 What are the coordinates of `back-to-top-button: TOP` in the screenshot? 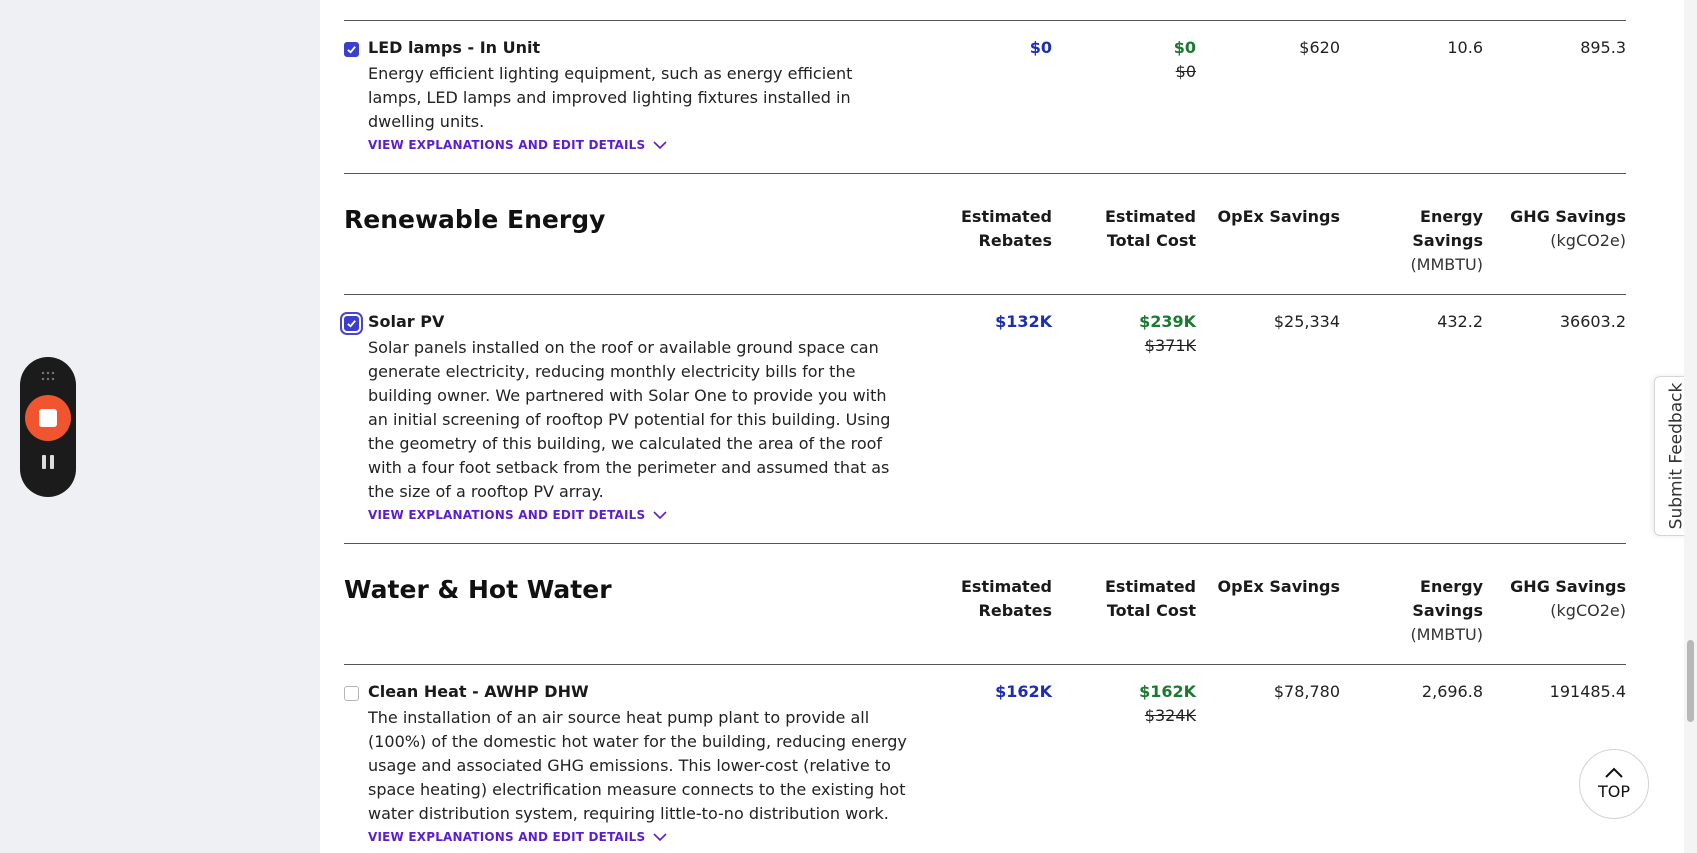 It's located at (1614, 784).